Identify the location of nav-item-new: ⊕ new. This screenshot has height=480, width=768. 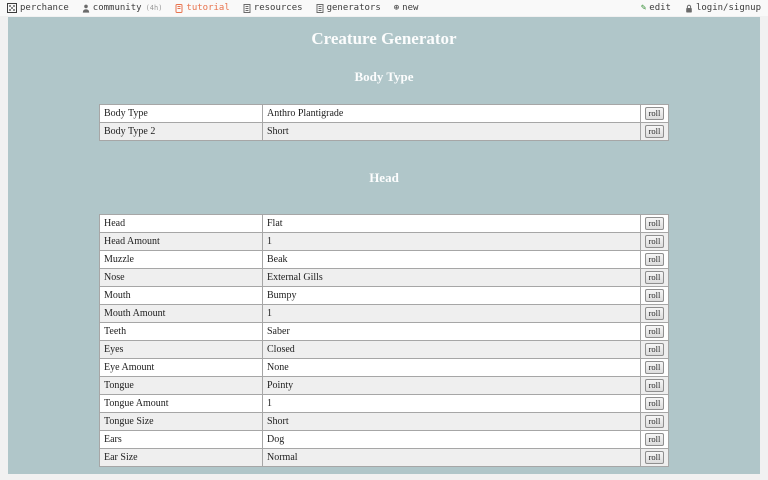
(406, 8).